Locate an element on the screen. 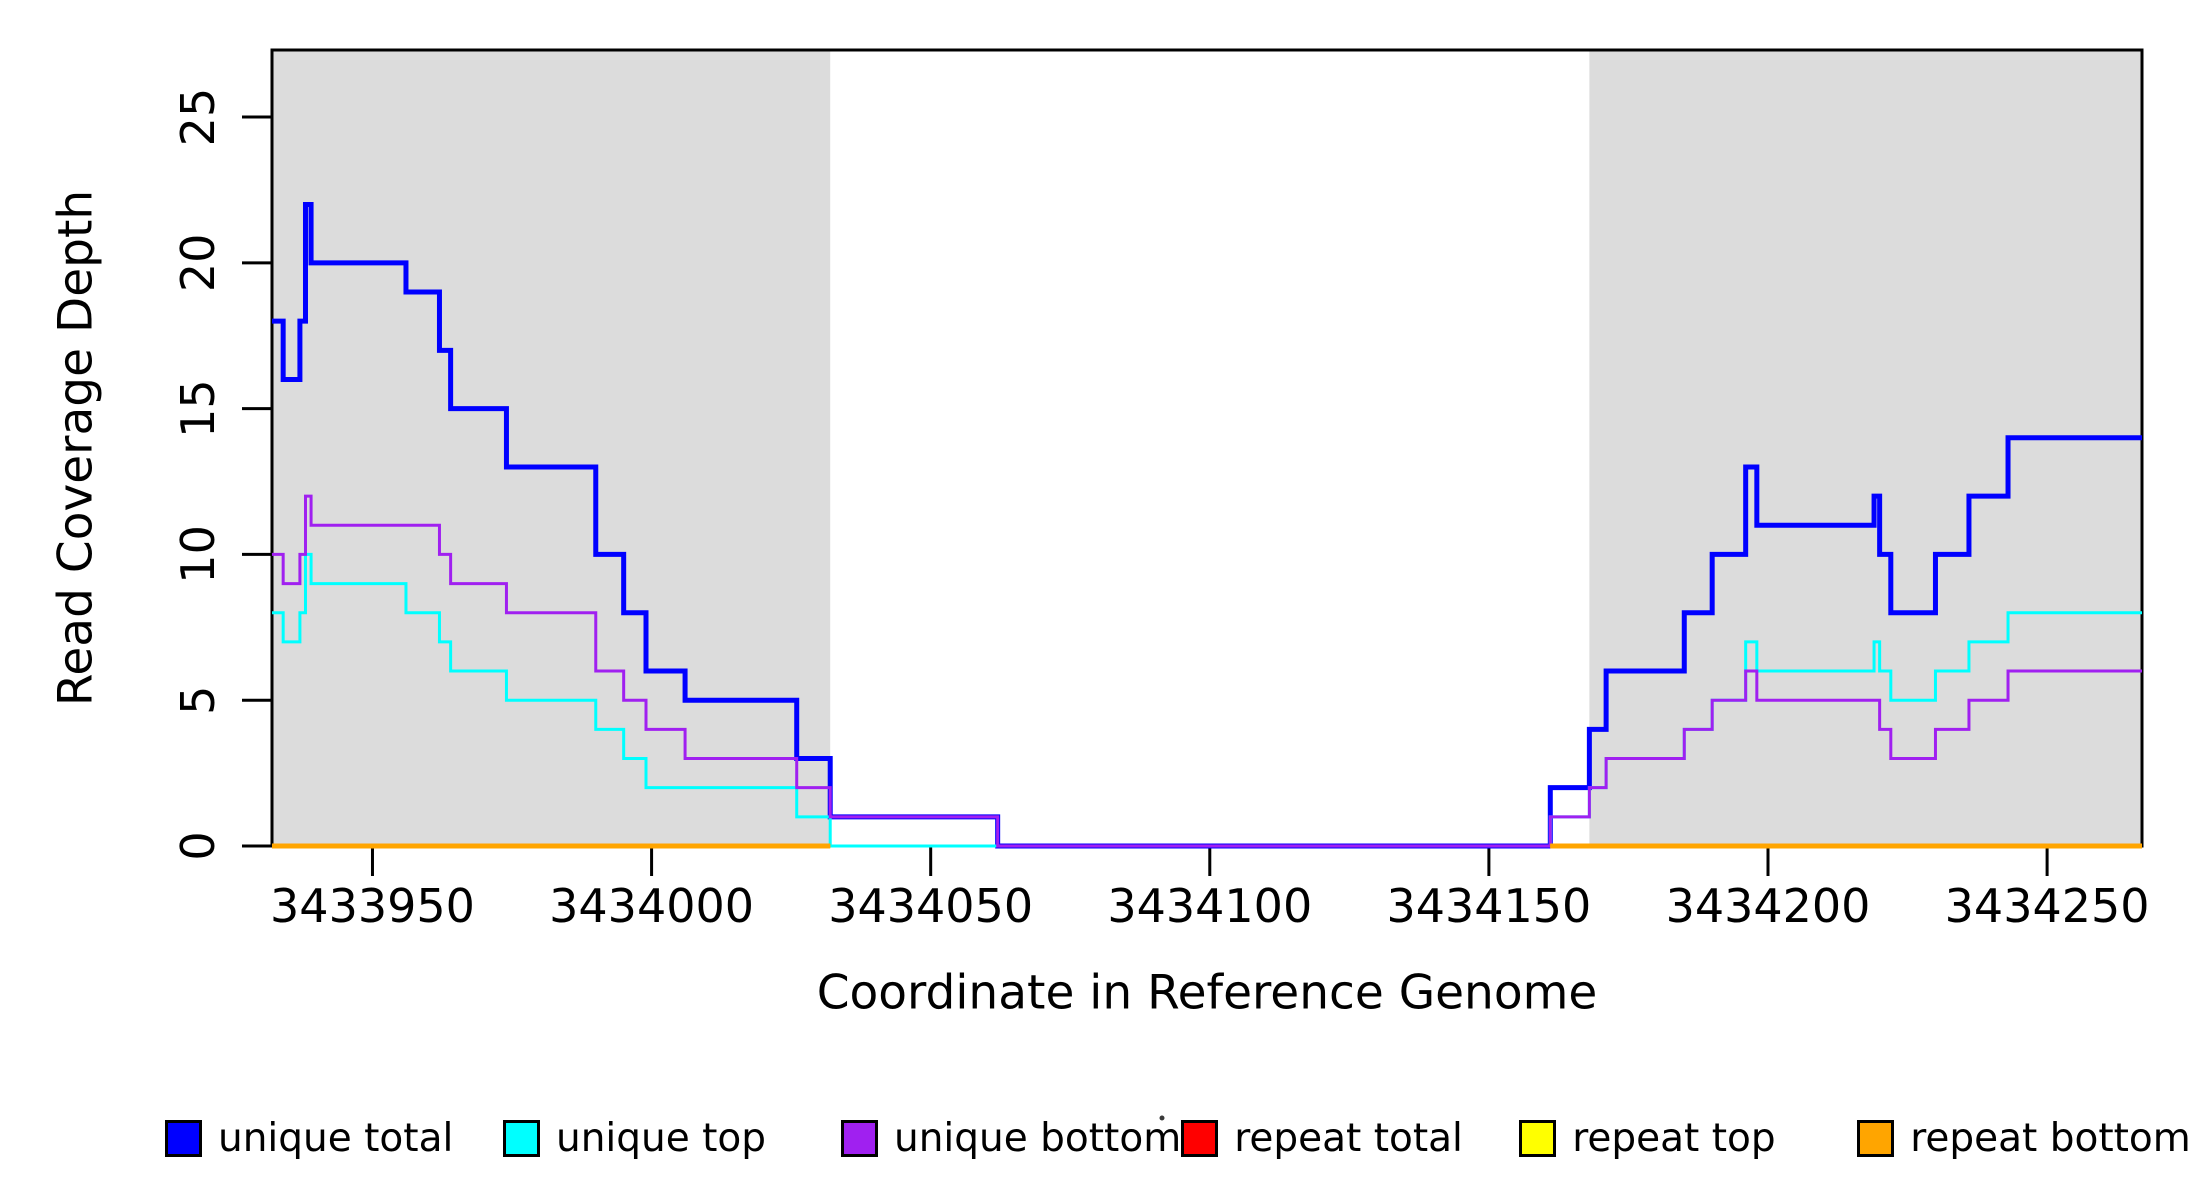  x-tick-label: 3434150 is located at coordinates (1488, 906).